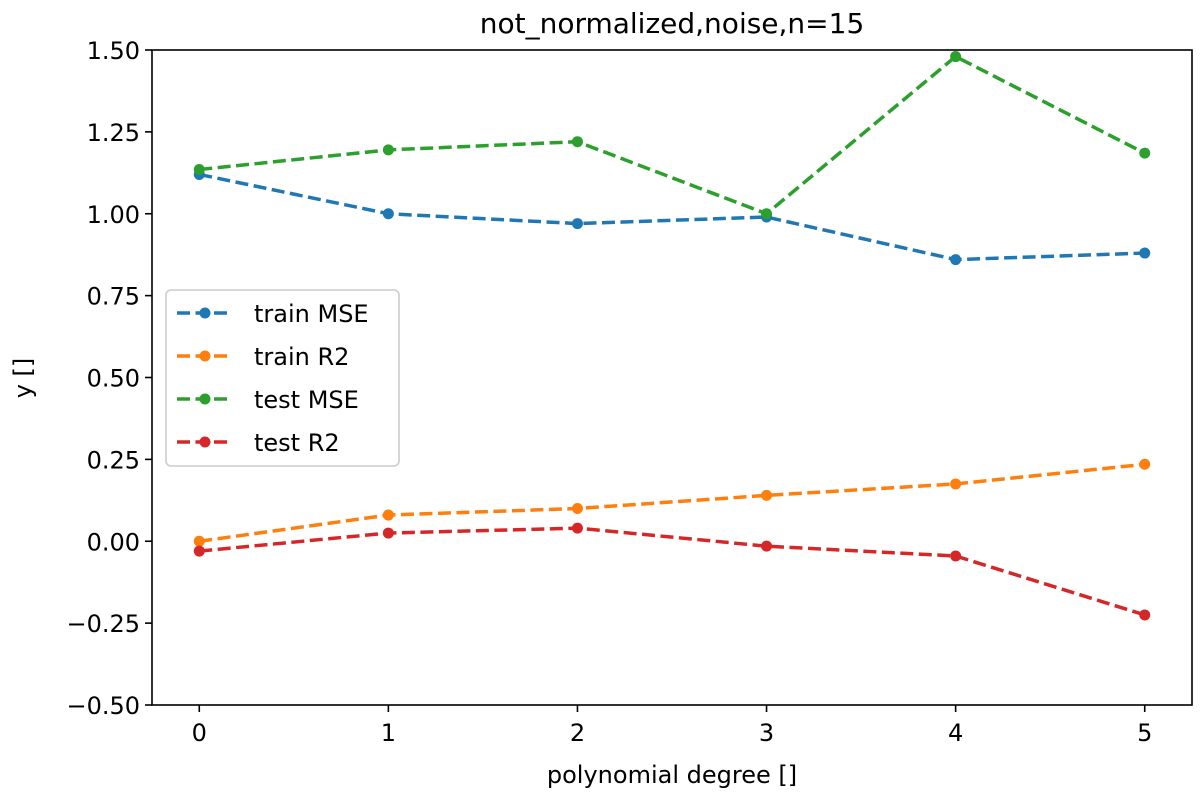 The width and height of the screenshot is (1200, 800). I want to click on x-tick-label: 5, so click(1144, 733).